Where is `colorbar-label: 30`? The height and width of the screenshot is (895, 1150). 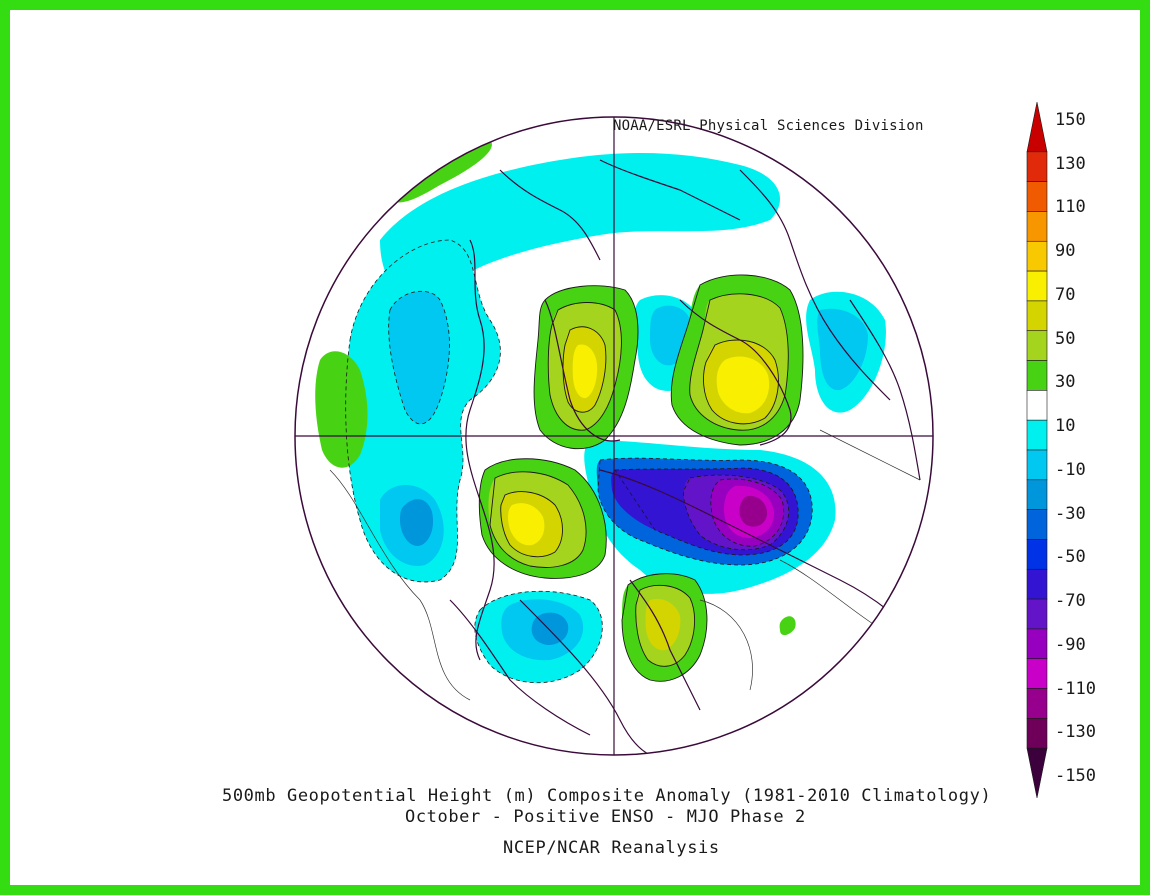 colorbar-label: 30 is located at coordinates (1065, 382).